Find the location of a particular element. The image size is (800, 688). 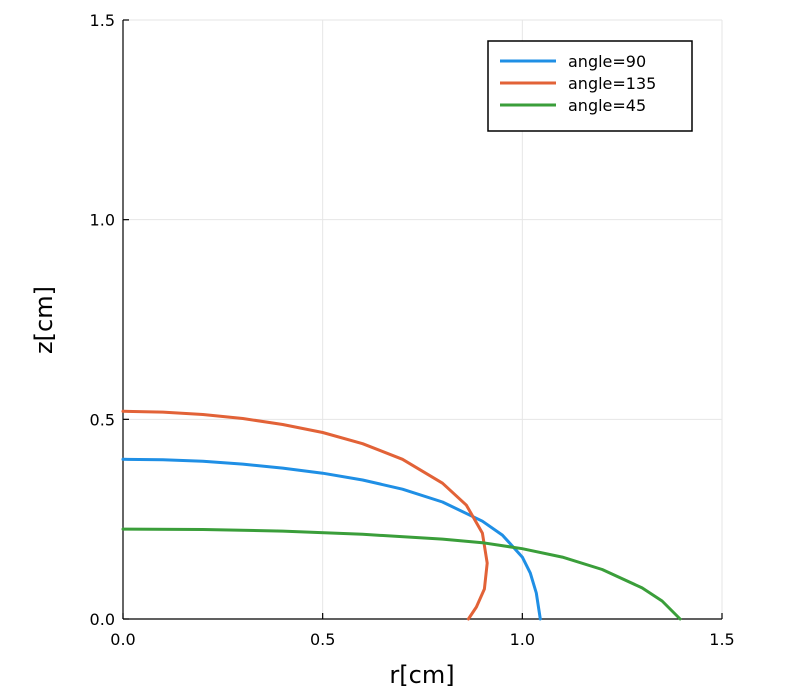

x-tick-label: 1.0 is located at coordinates (522, 639).